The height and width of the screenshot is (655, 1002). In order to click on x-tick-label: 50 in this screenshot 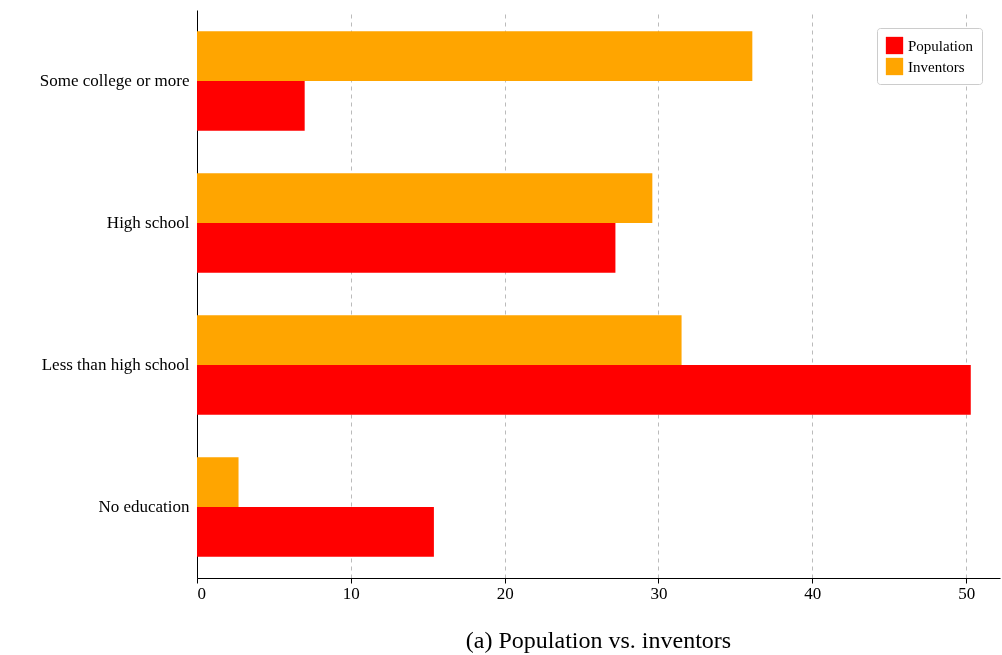, I will do `click(967, 593)`.